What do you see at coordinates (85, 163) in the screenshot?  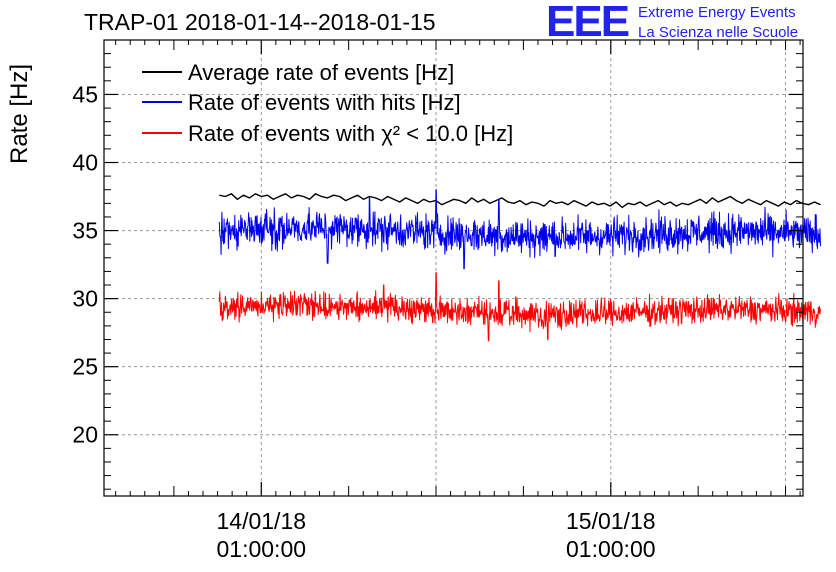 I see `y-tick-label: 40` at bounding box center [85, 163].